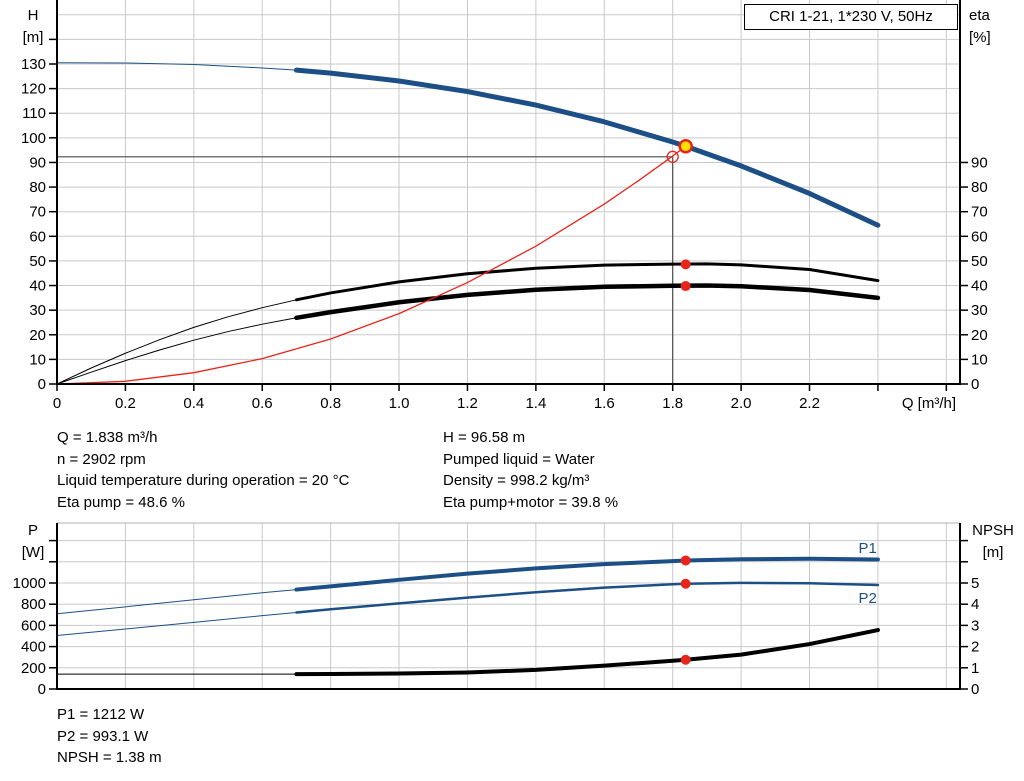  I want to click on eta-axis-title: eta [%], so click(995, 27).